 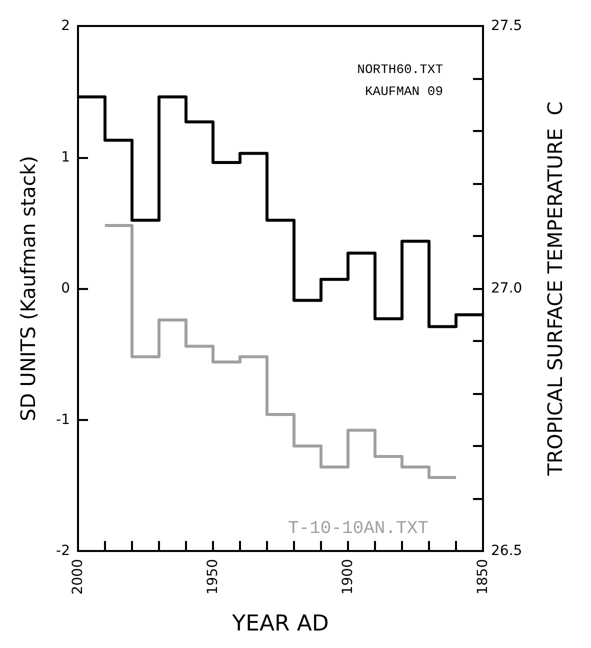 I want to click on y-tick-label: 0, so click(x=65, y=288).